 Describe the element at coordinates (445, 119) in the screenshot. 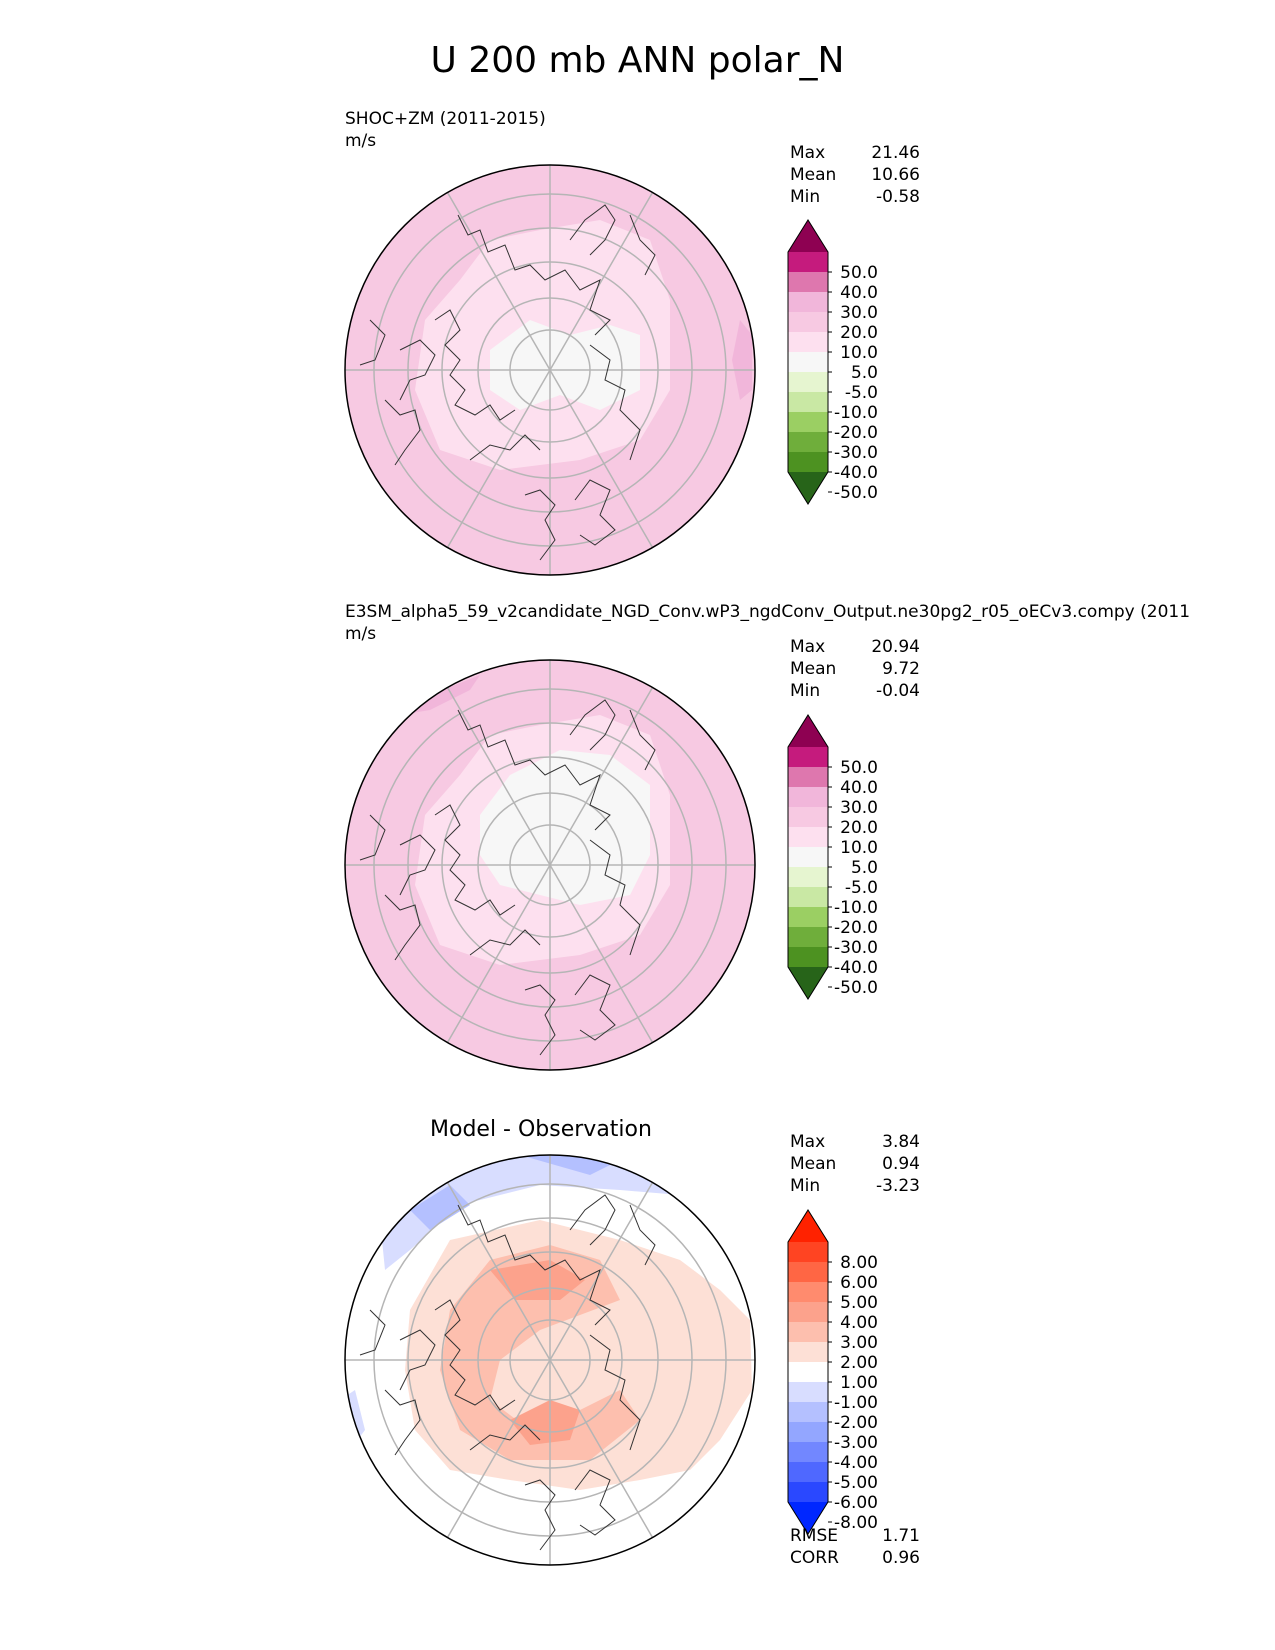

I see `panel1-title-text: SHOC+ZM (2011-2015)` at that location.